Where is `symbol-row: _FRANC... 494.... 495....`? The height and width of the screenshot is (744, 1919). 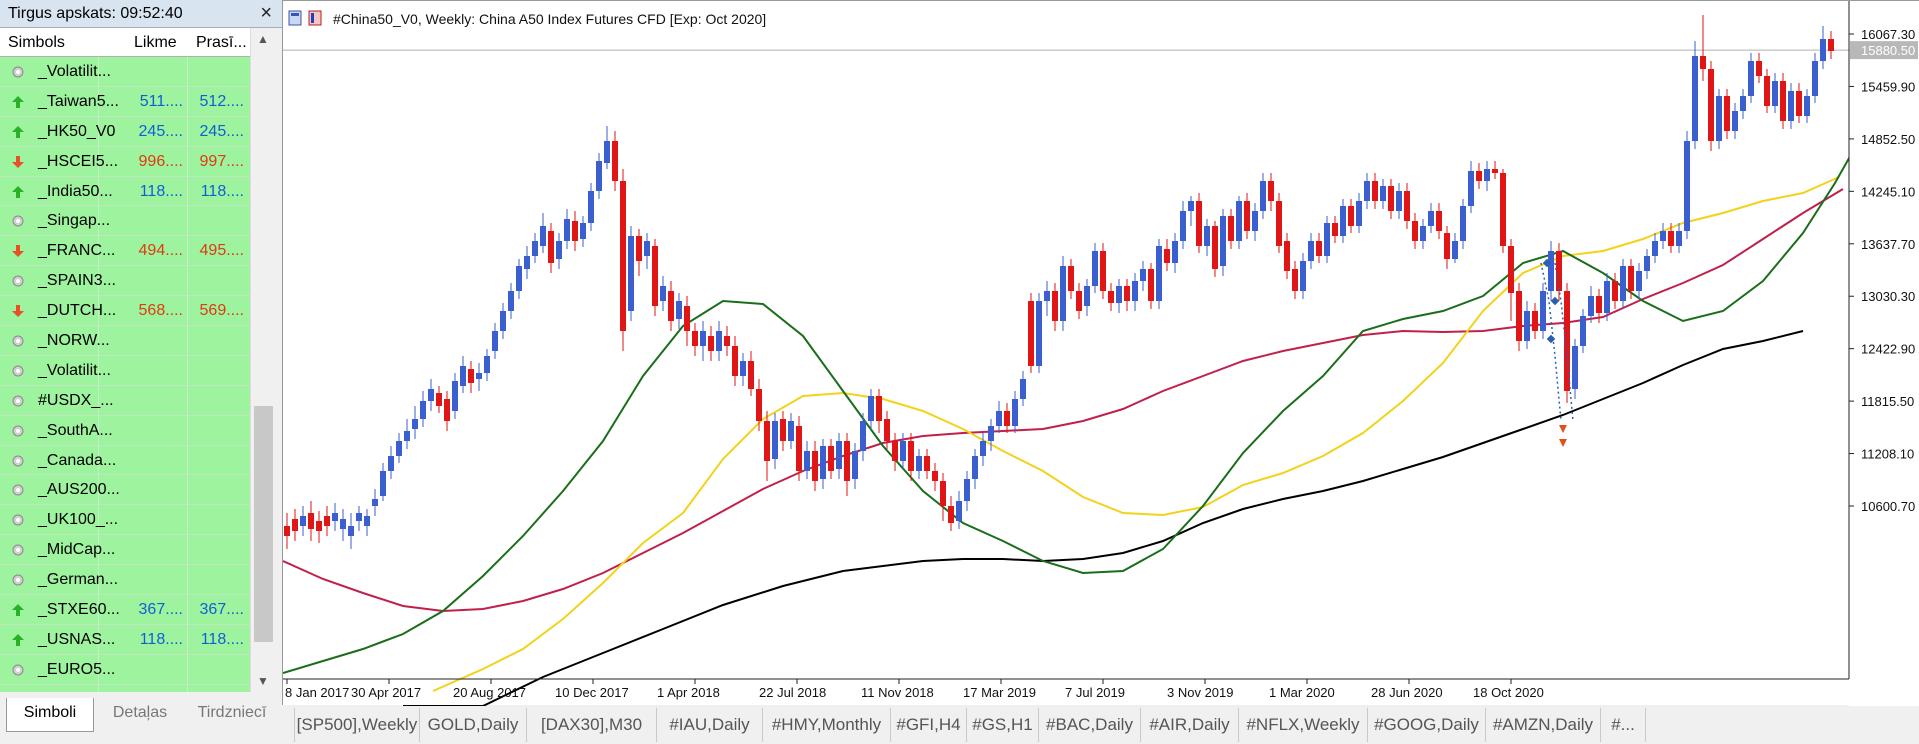
symbol-row: _FRANC... 494.... 495.... is located at coordinates (125, 251).